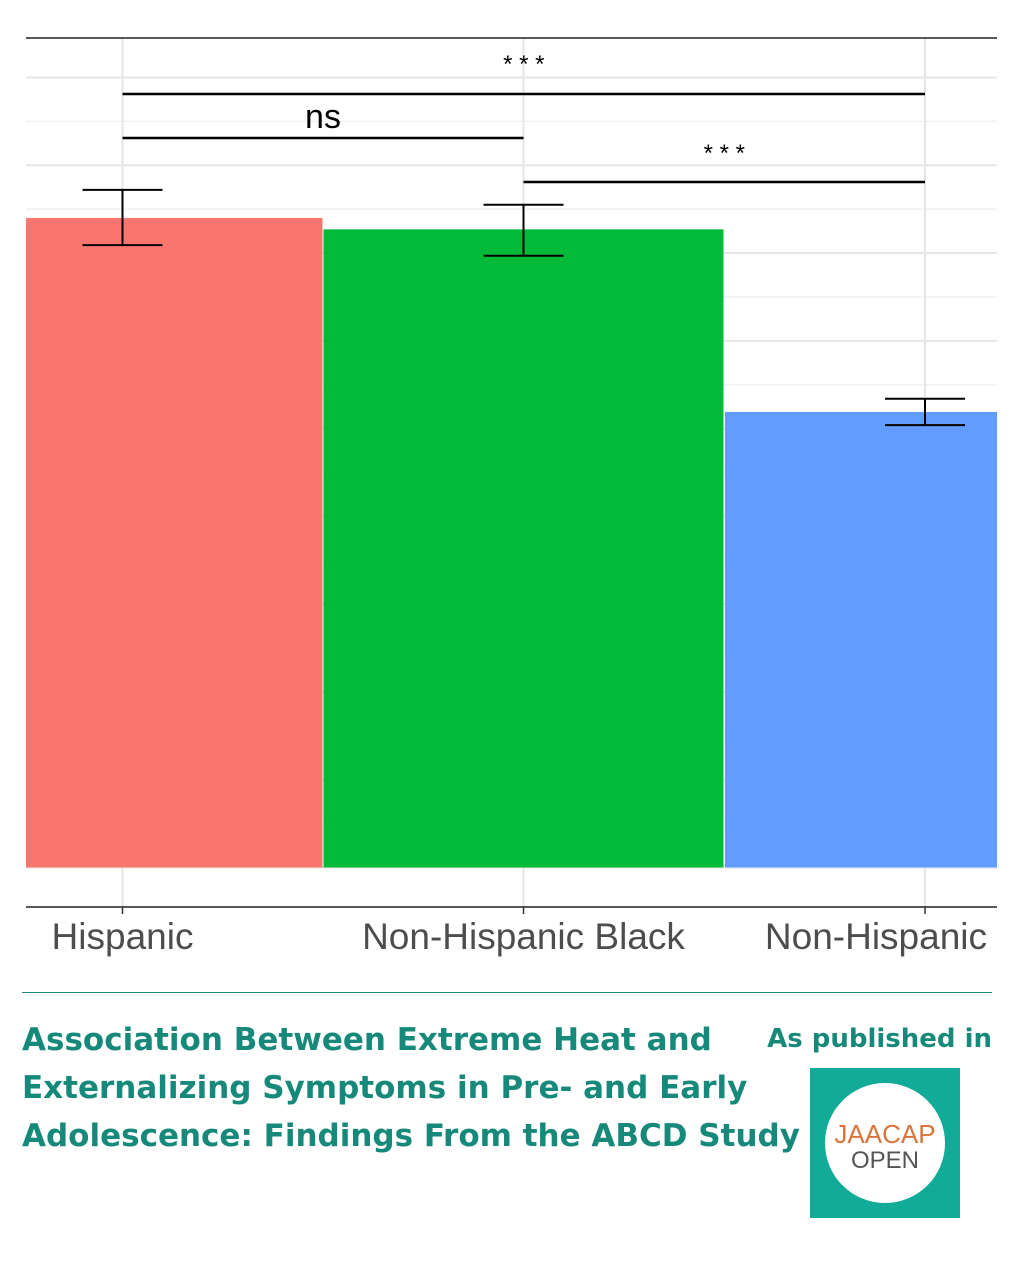 The width and height of the screenshot is (1024, 1280). I want to click on title-line: Association Between Extreme Heat and, so click(367, 1040).